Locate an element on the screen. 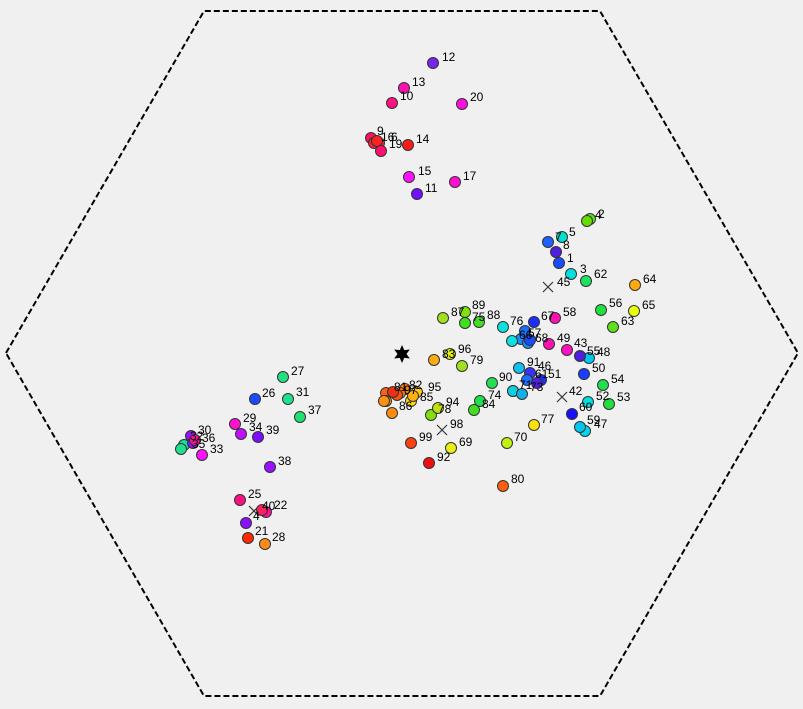 This screenshot has height=709, width=803. point-label: 99 is located at coordinates (426, 437).